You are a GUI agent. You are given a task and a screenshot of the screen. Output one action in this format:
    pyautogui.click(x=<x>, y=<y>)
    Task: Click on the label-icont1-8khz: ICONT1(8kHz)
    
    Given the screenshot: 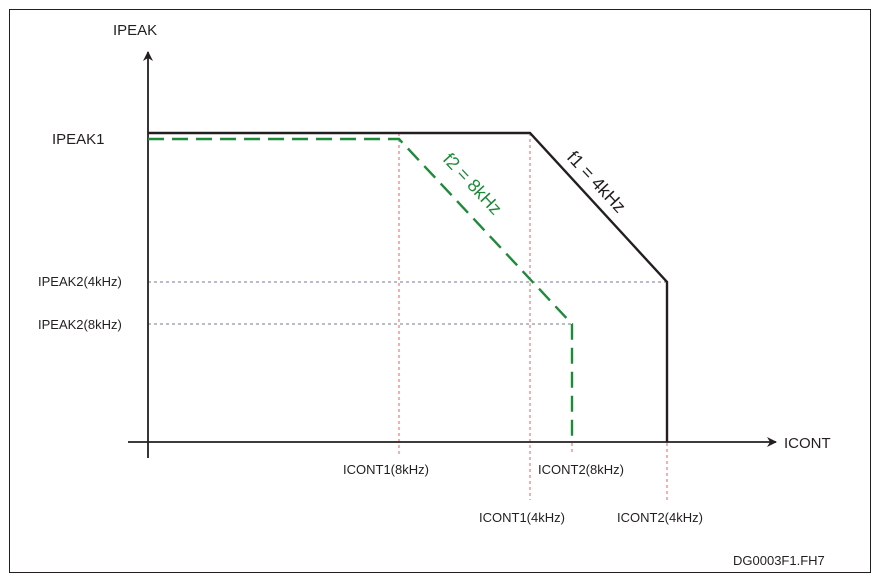 What is the action you would take?
    pyautogui.click(x=386, y=469)
    